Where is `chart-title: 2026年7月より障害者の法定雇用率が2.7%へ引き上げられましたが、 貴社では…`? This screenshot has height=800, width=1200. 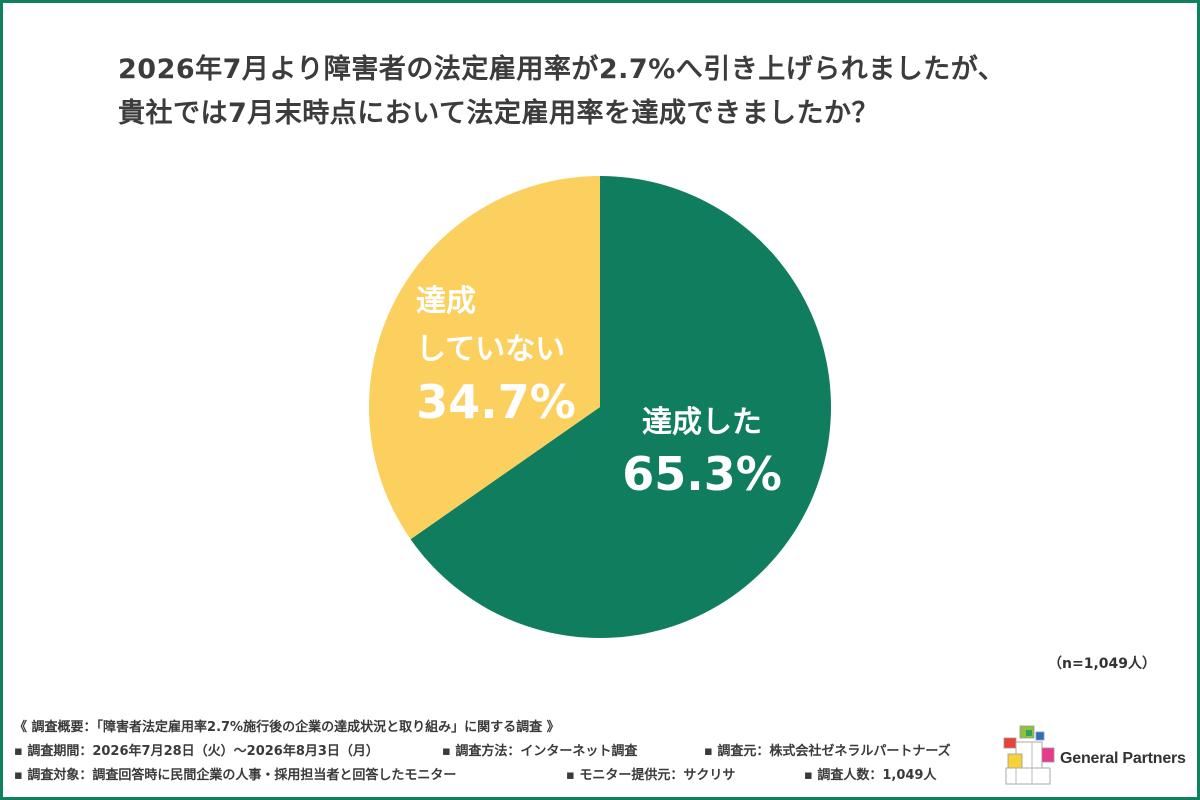 chart-title: 2026年7月より障害者の法定雇用率が2.7%へ引き上げられましたが、 貴社では… is located at coordinates (618, 92).